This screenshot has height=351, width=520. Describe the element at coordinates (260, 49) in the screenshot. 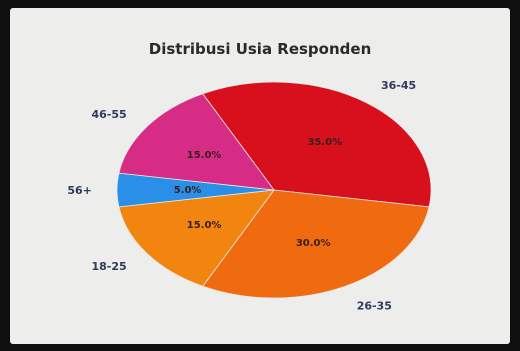

I see `chart-title: Distribusi Usia Responden` at that location.